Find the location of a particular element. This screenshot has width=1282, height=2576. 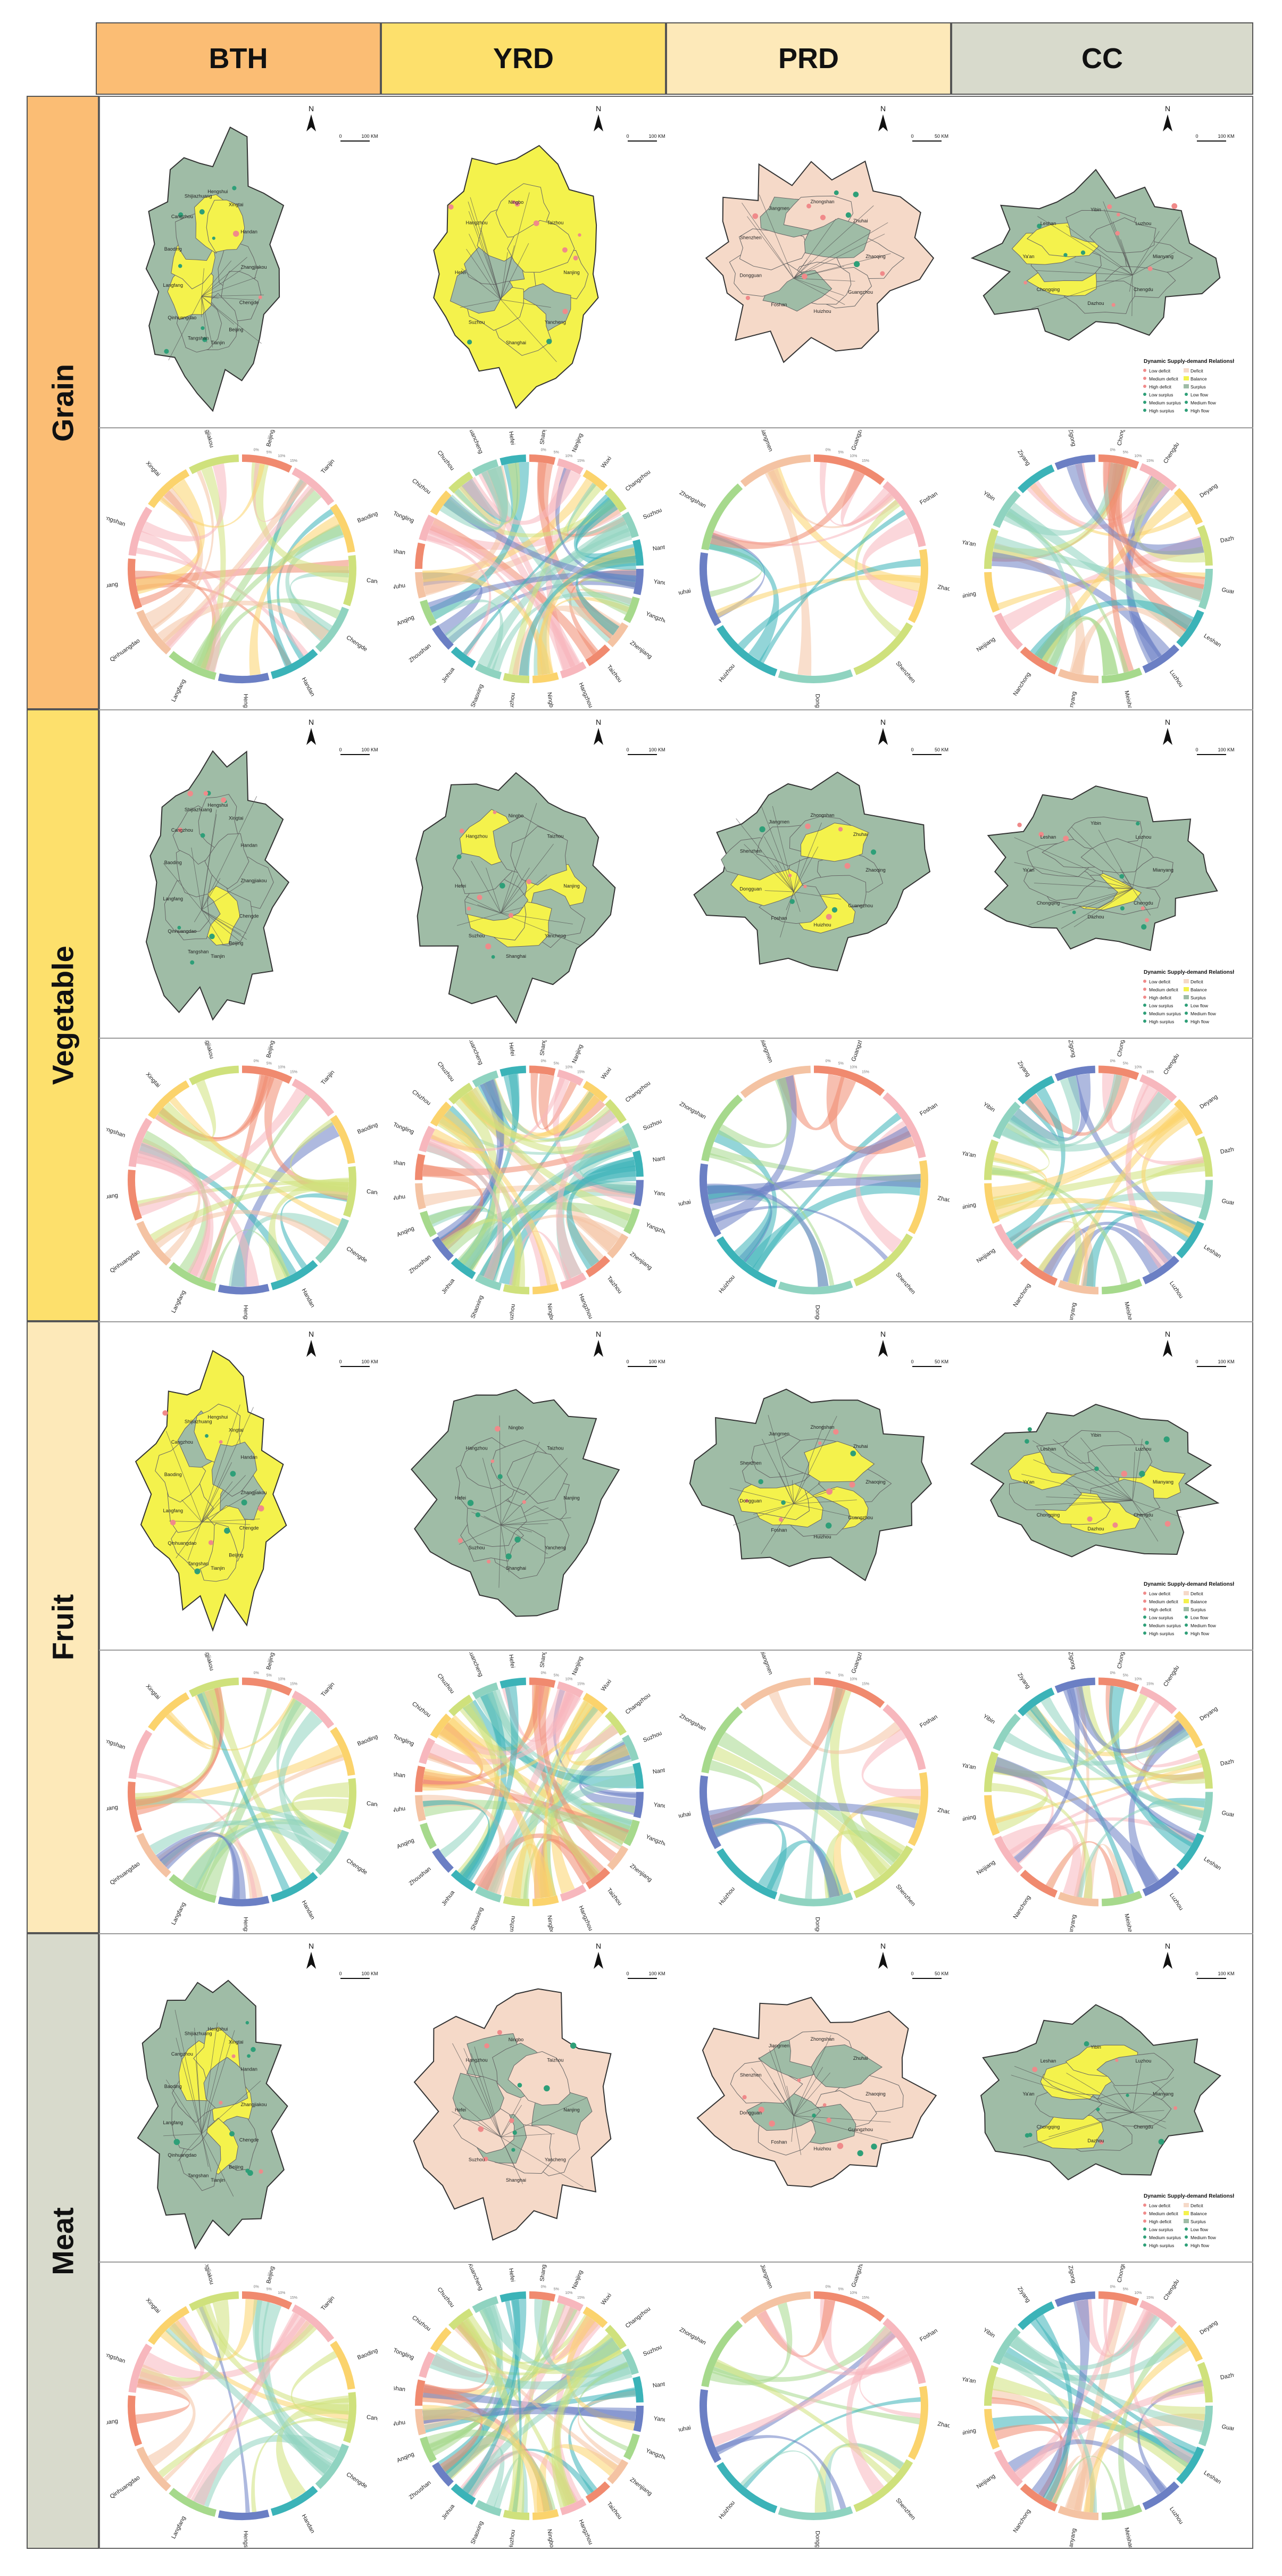

north-label: N is located at coordinates (1167, 722).